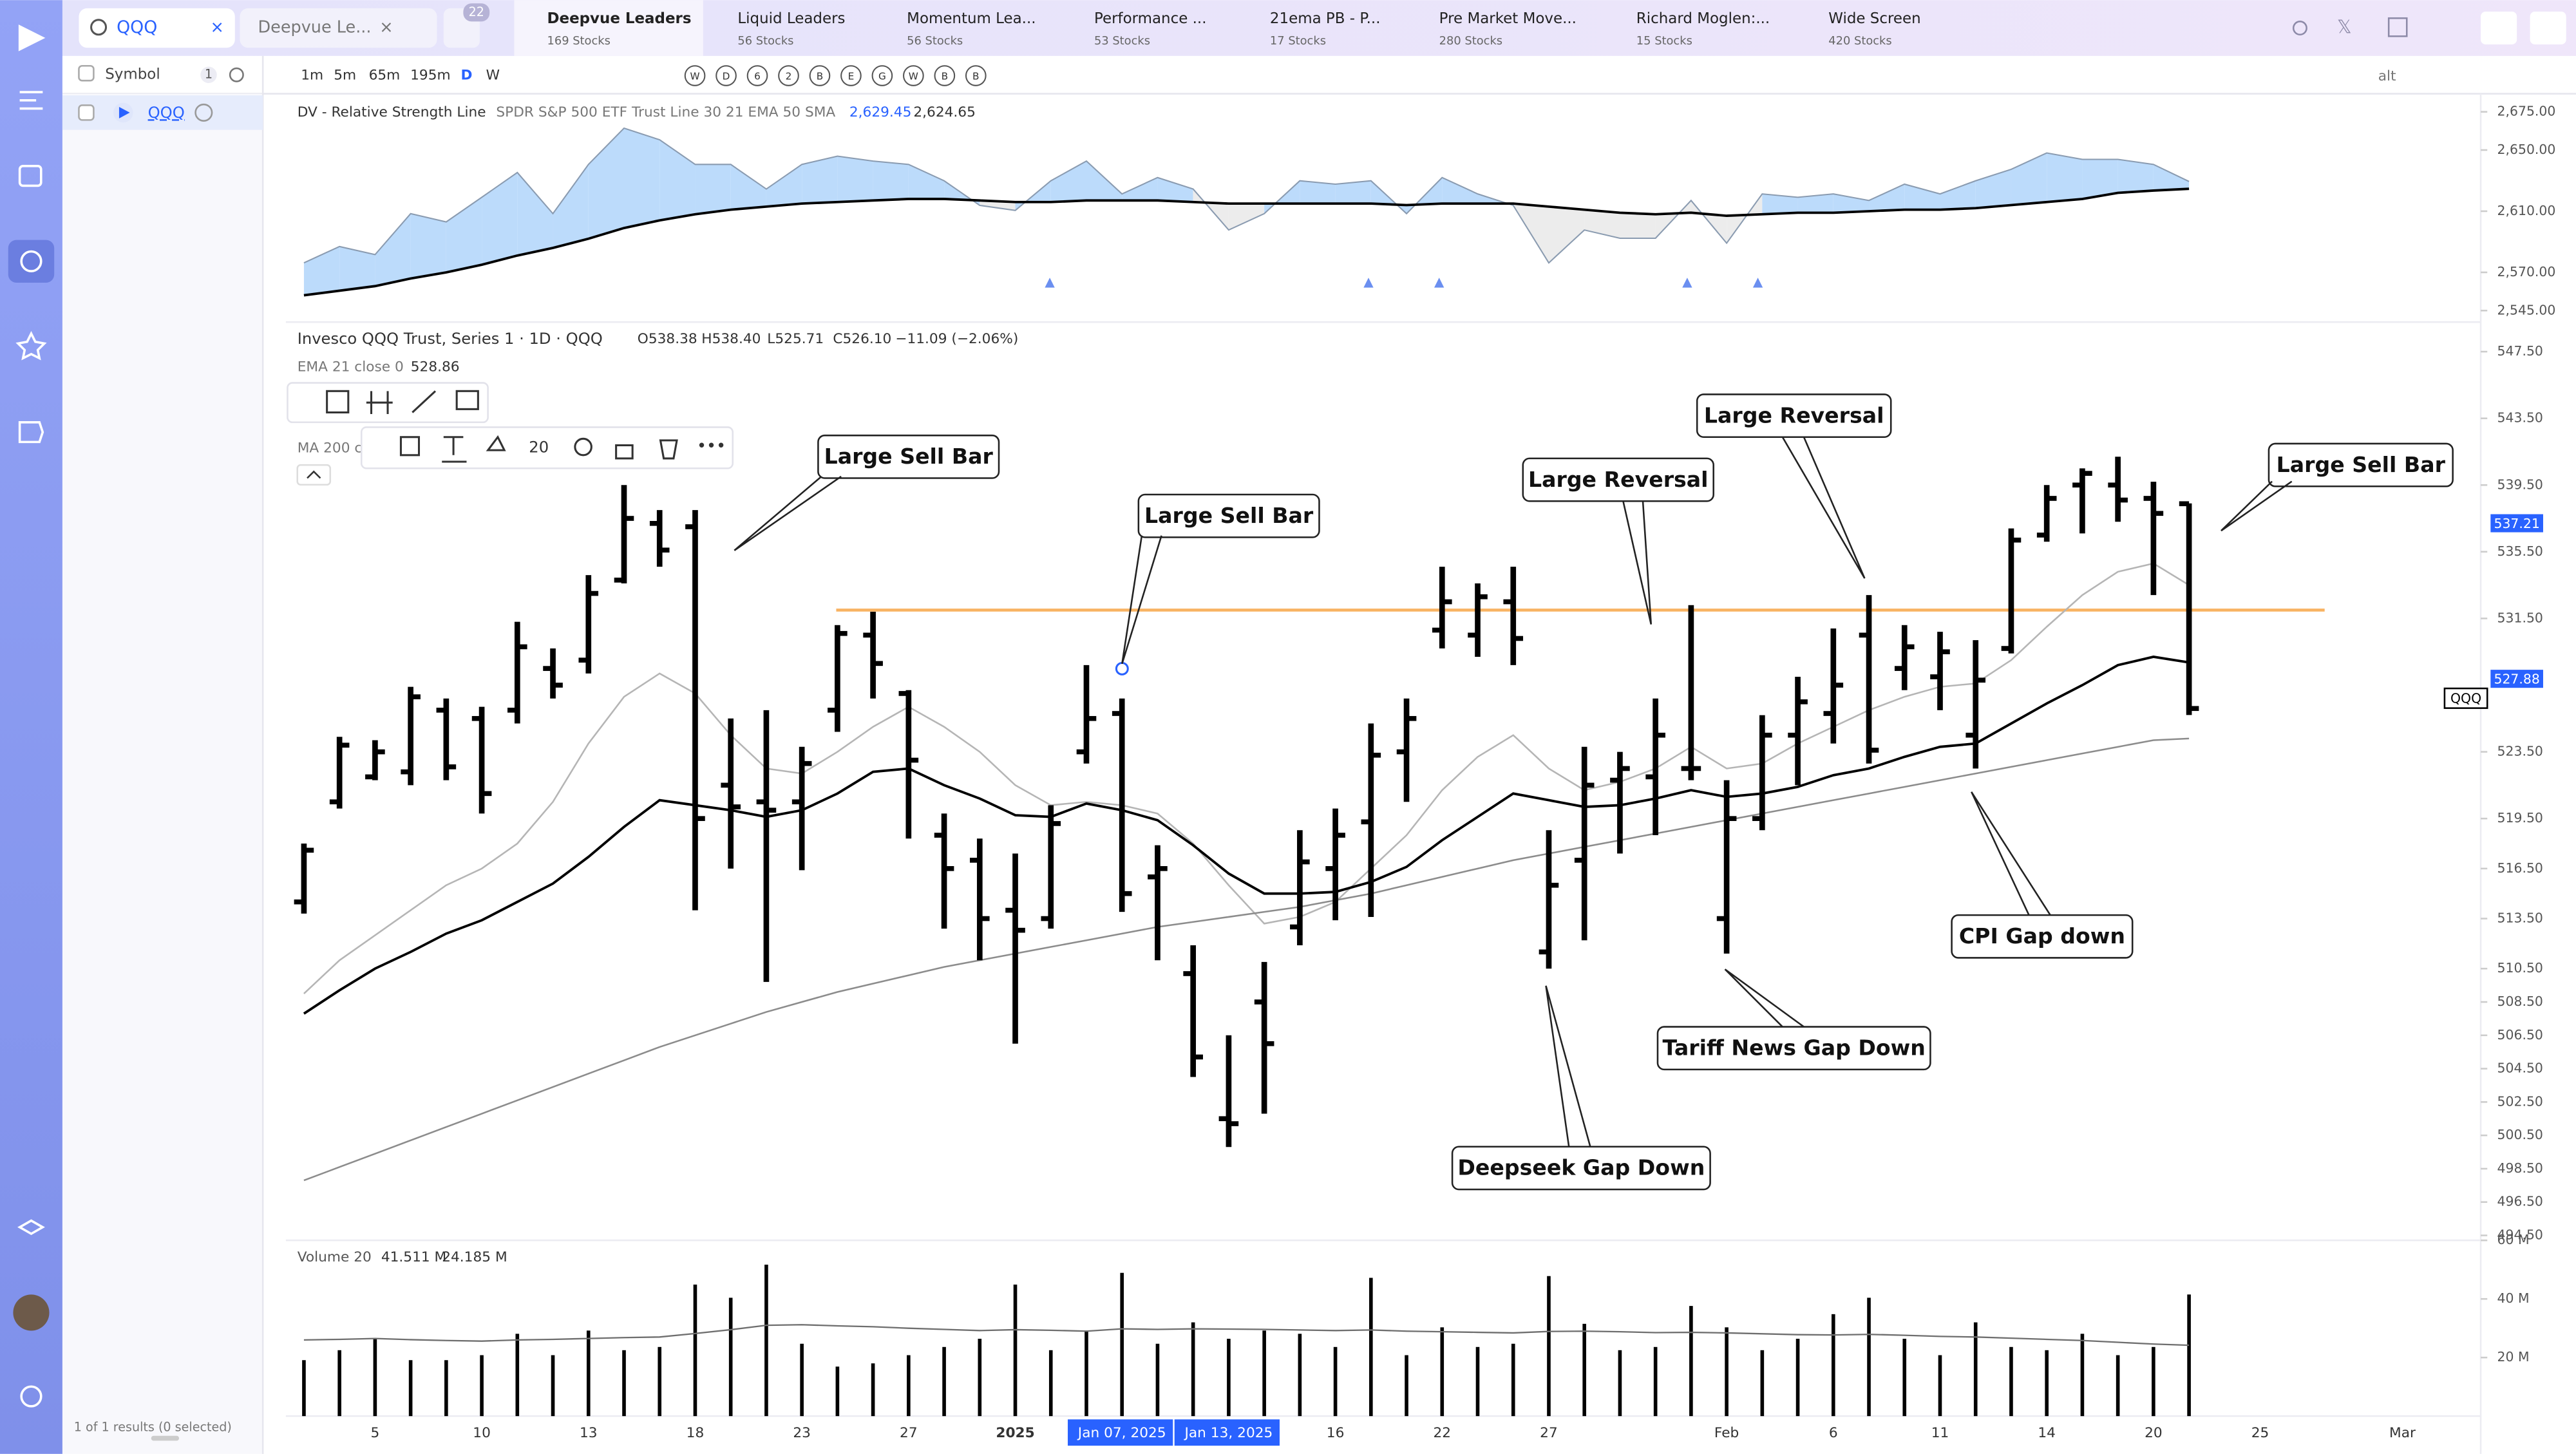  Describe the element at coordinates (2526, 309) in the screenshot. I see `y-tick-label: 2,545.00` at that location.